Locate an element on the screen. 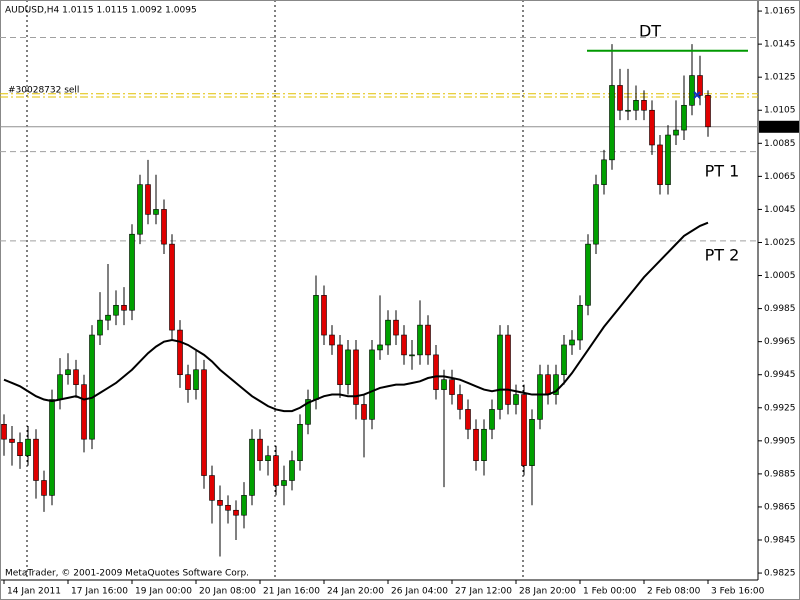 This screenshot has width=800, height=600. y-tick-label: 1.0085 is located at coordinates (780, 144).